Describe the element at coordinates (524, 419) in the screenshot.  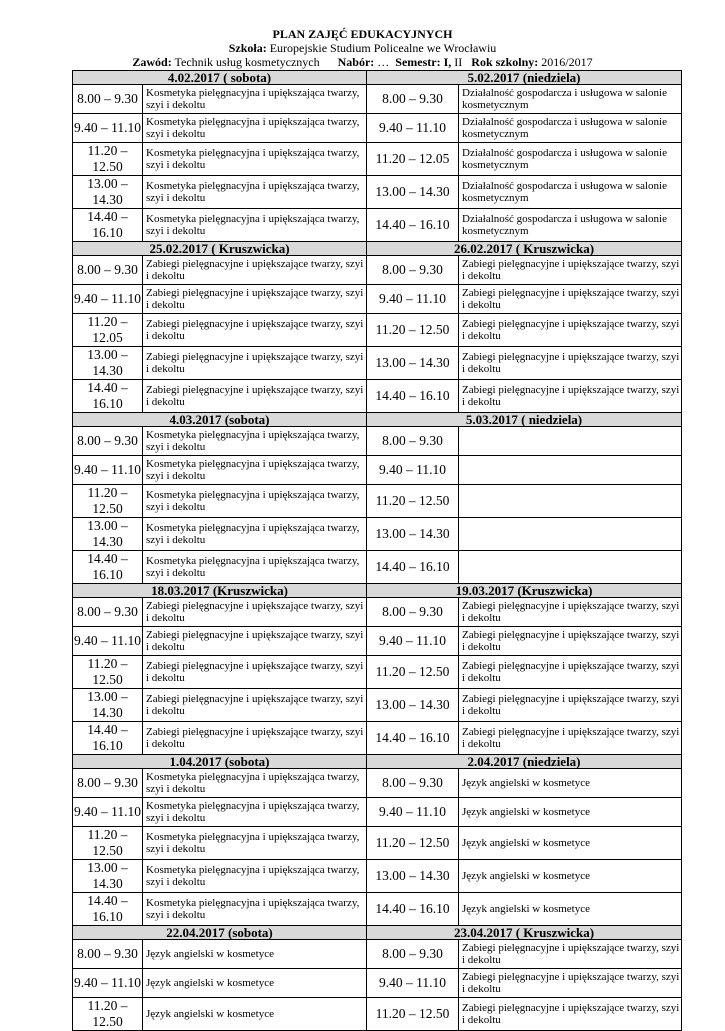
I see `day-header-right: 5.03.2017 ( niedziela)` at that location.